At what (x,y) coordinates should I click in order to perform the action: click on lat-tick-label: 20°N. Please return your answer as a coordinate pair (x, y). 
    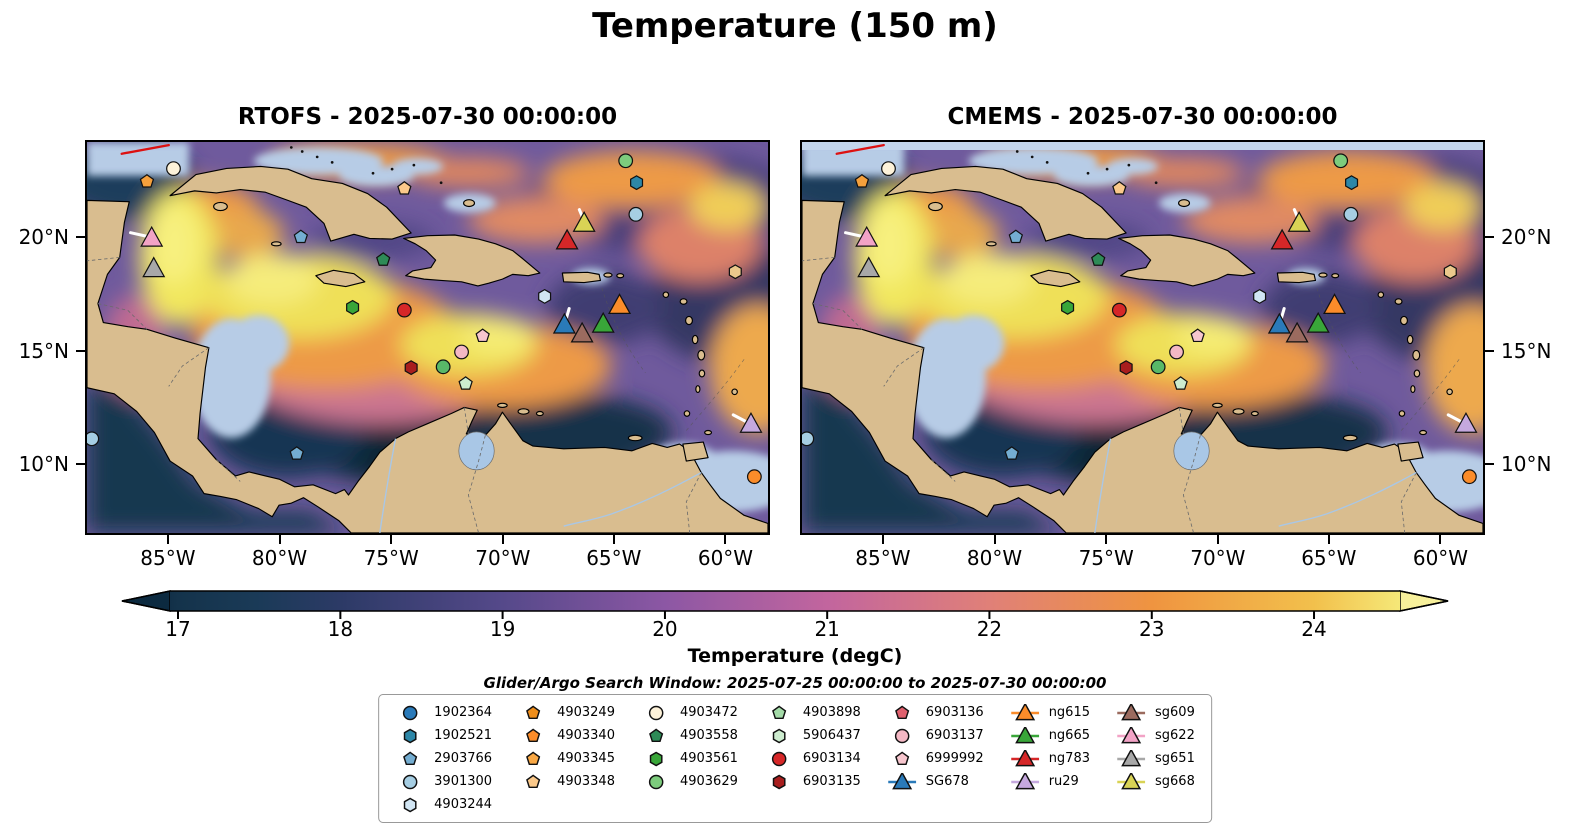
    Looking at the image, I should click on (1526, 237).